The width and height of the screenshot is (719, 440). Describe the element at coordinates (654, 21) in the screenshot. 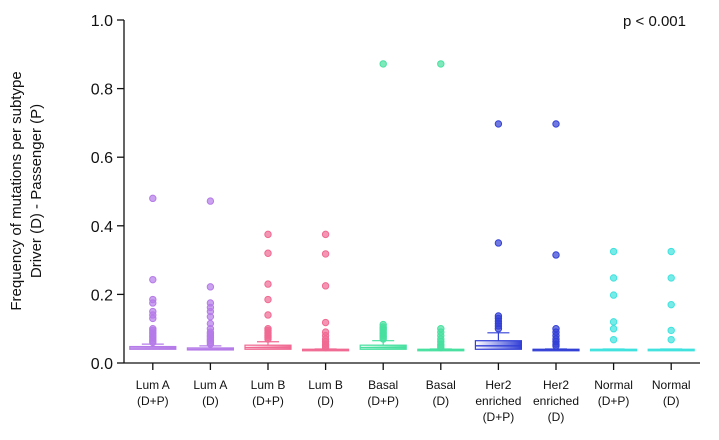

I see `p-value-annotation: p < 0.001` at that location.